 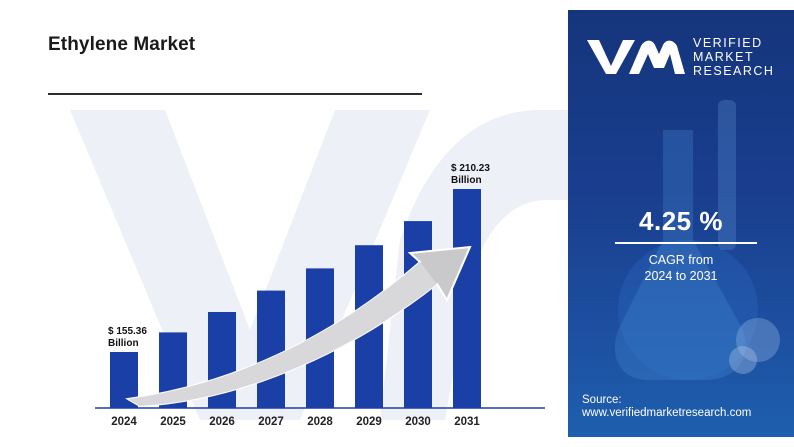 I want to click on bar-2031, so click(x=467, y=298).